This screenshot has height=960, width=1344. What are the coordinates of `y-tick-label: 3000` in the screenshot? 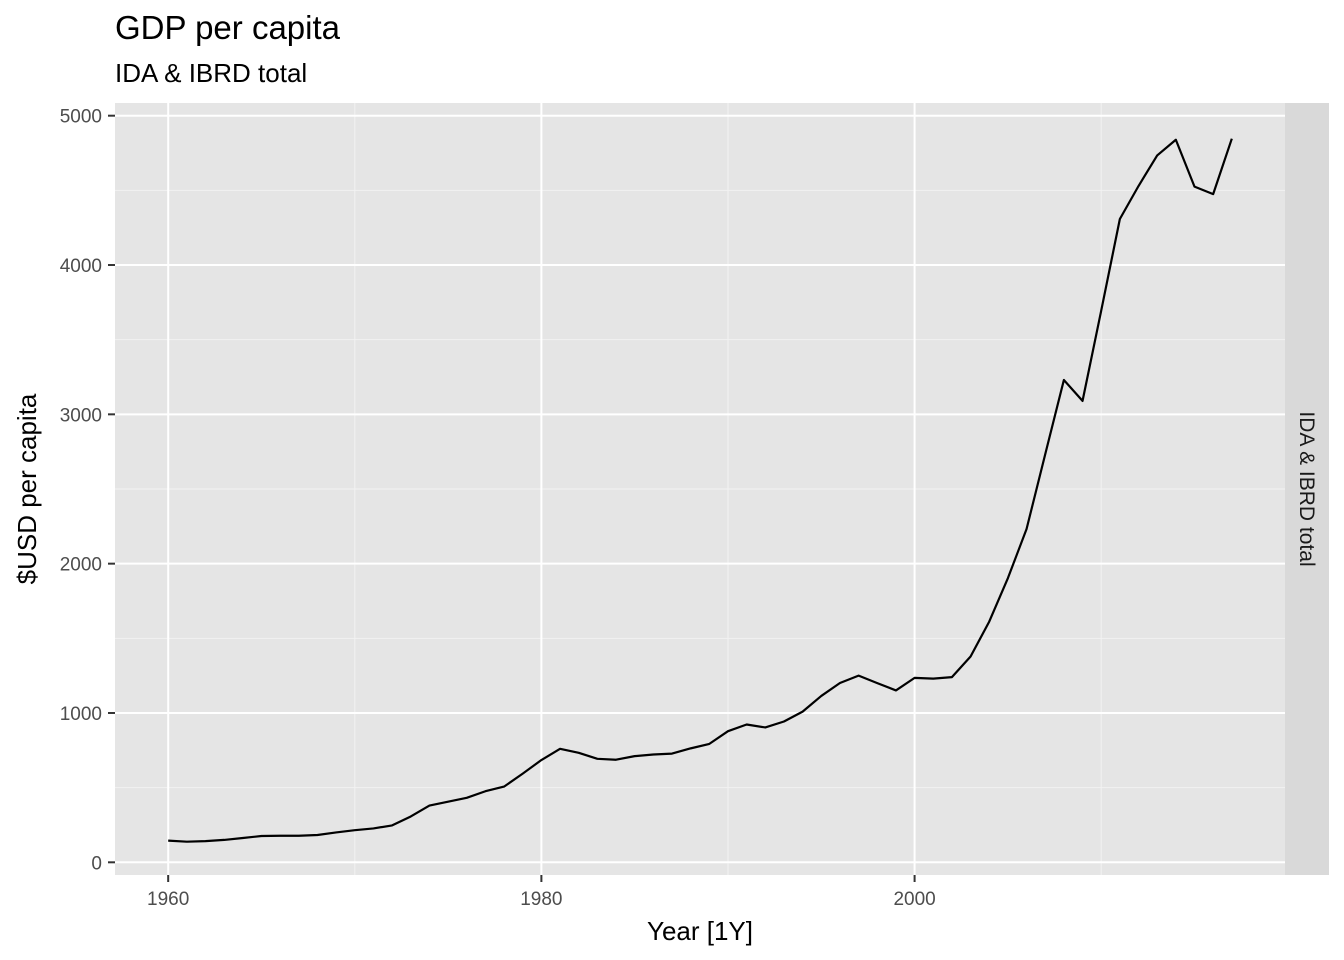 It's located at (81, 415).